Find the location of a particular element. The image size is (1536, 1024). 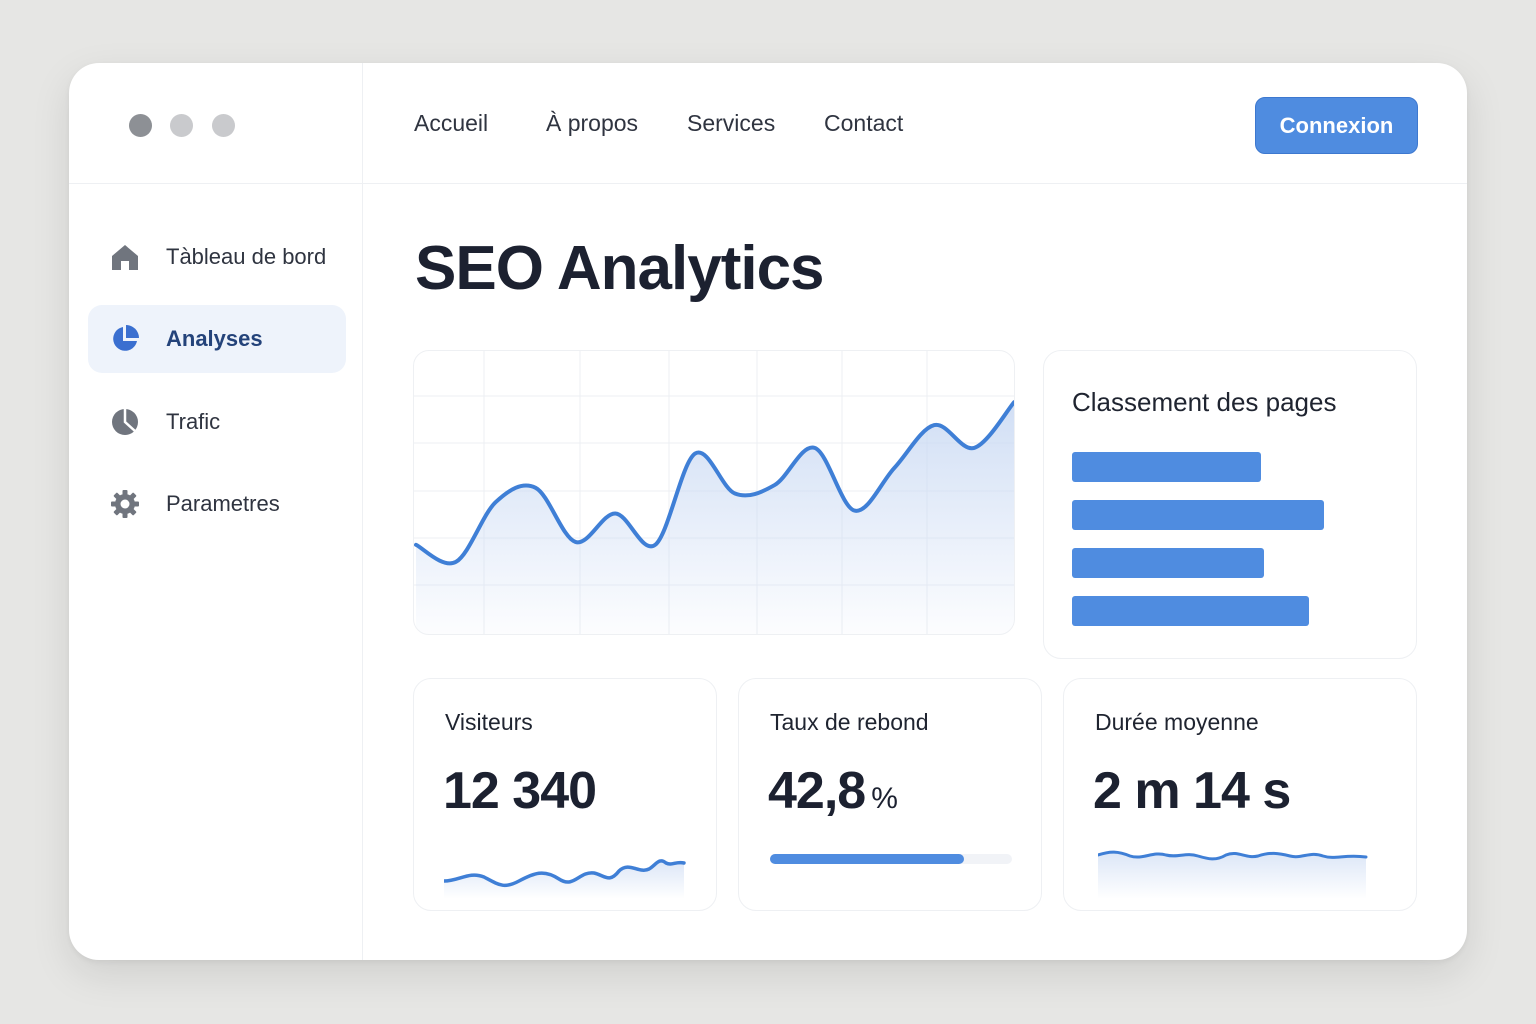

traffic-chart-card is located at coordinates (714, 492).